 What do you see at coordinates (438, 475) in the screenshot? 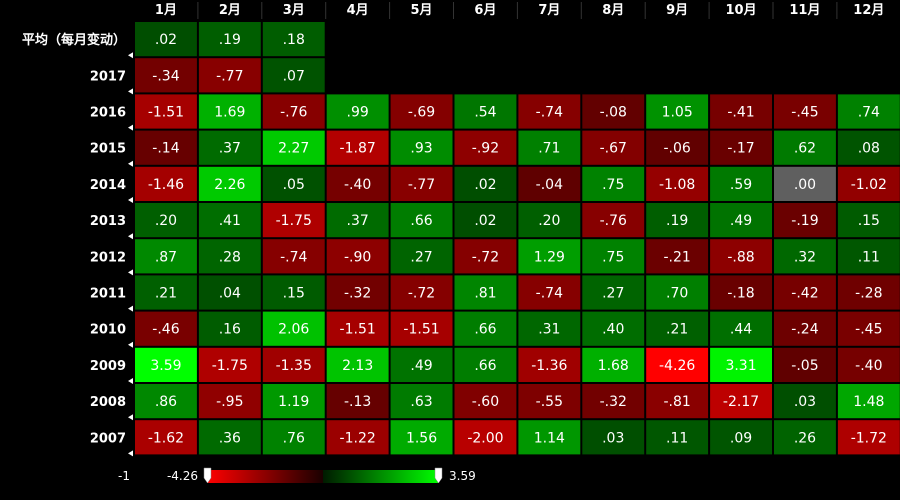
I see `legend-max-handle` at bounding box center [438, 475].